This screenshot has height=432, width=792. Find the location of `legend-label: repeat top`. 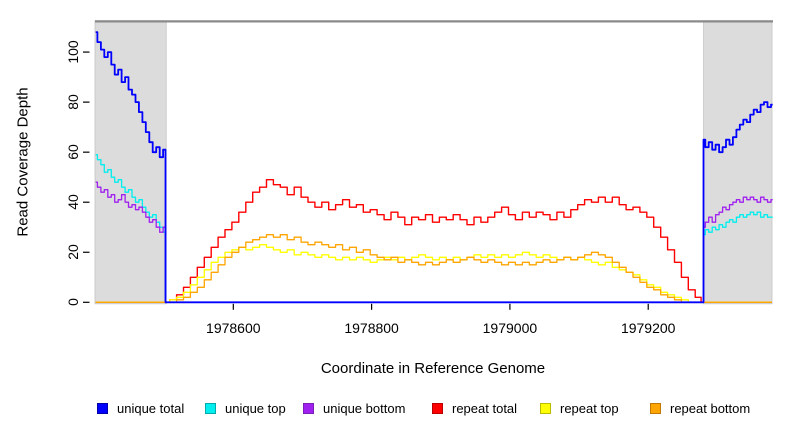

legend-label: repeat top is located at coordinates (589, 408).